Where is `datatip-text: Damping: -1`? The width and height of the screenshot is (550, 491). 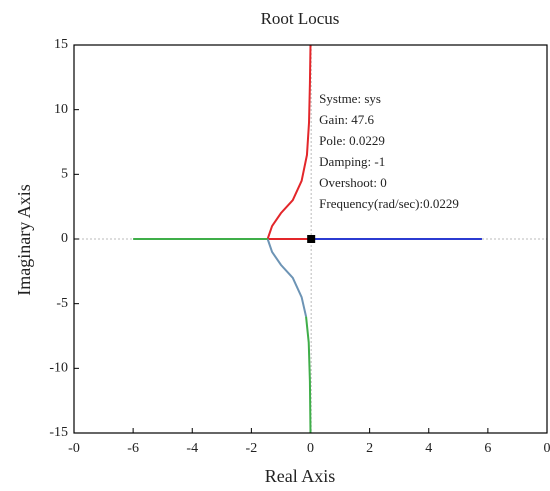 datatip-text: Damping: -1 is located at coordinates (352, 161).